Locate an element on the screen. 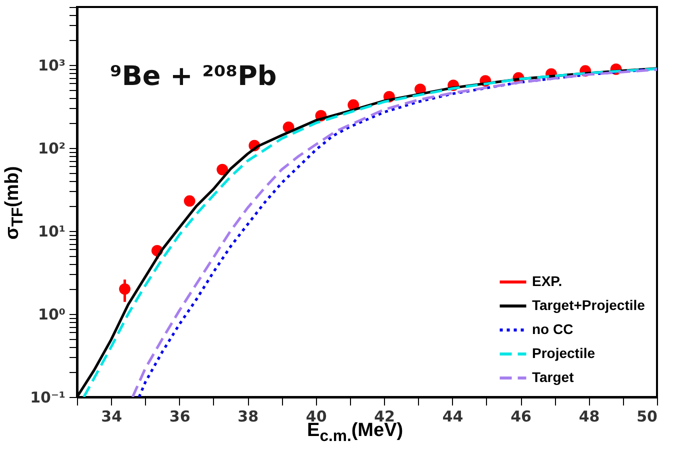  x-tick-label: 46 is located at coordinates (521, 417).